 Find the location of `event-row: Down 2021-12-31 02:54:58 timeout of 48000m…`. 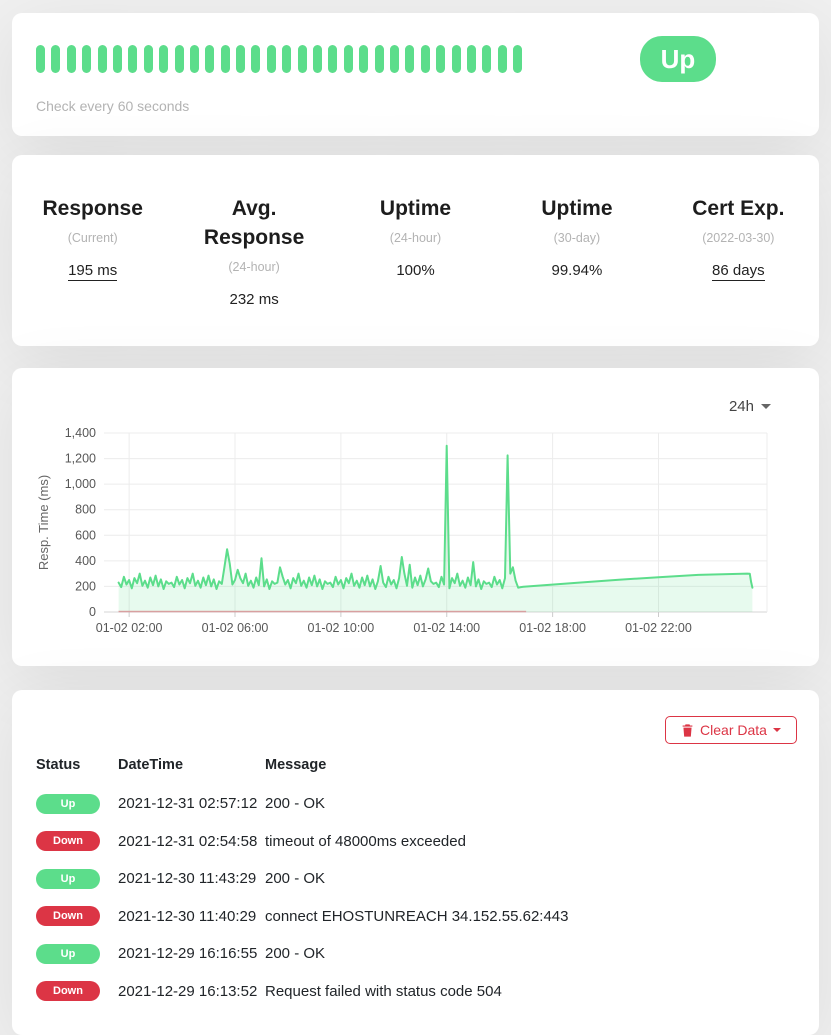

event-row: Down 2021-12-31 02:54:58 timeout of 48000m… is located at coordinates (415, 842).